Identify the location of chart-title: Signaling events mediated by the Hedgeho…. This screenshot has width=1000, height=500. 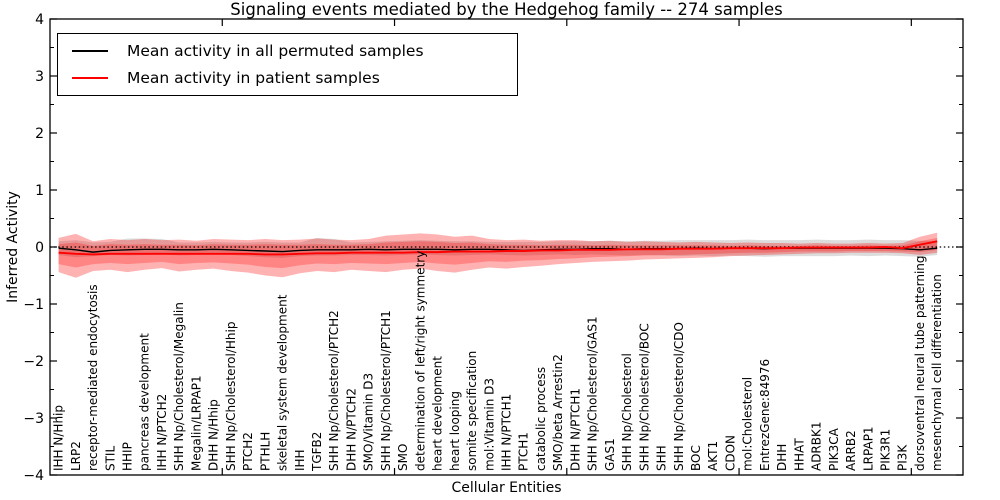
(506, 9).